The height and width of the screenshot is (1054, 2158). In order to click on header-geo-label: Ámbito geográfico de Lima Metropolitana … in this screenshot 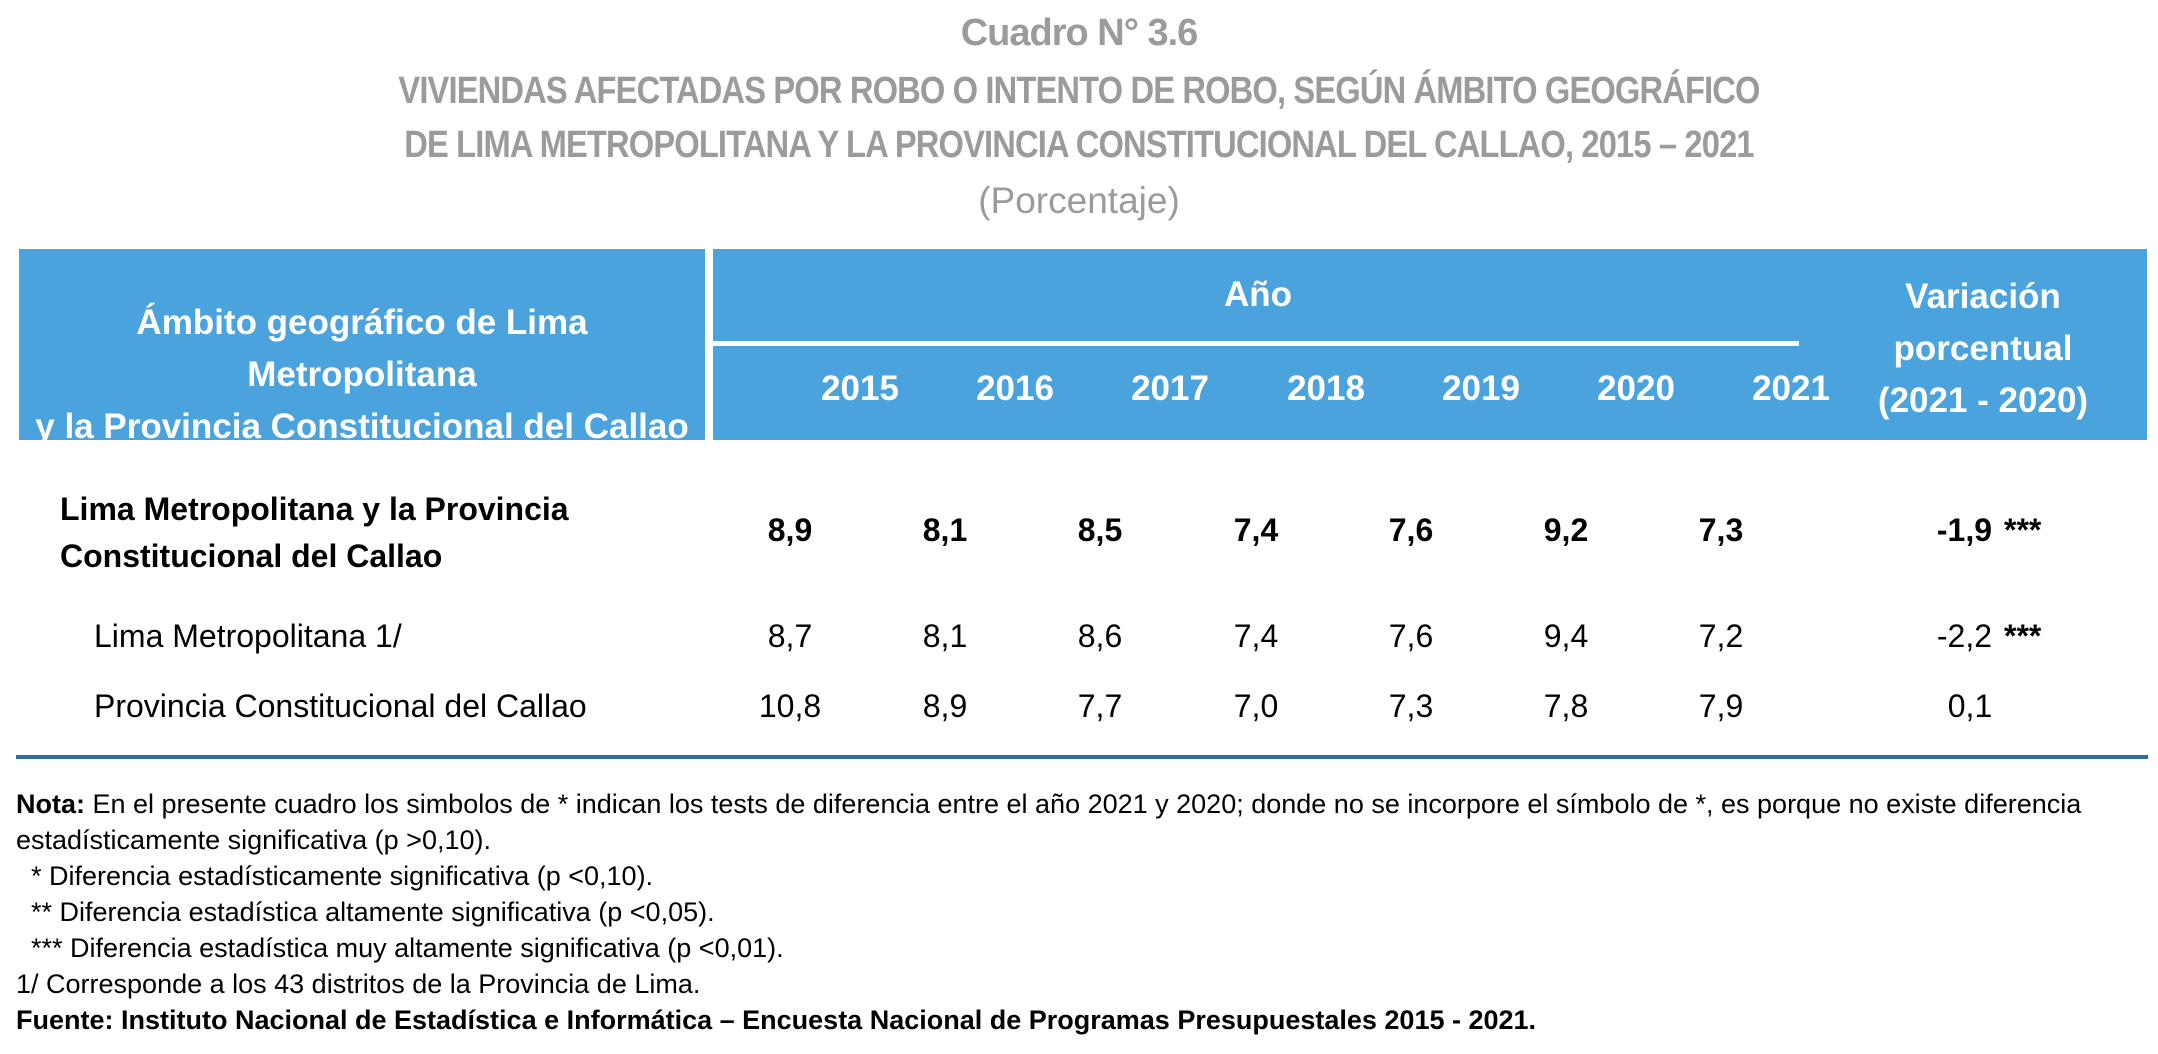, I will do `click(362, 374)`.